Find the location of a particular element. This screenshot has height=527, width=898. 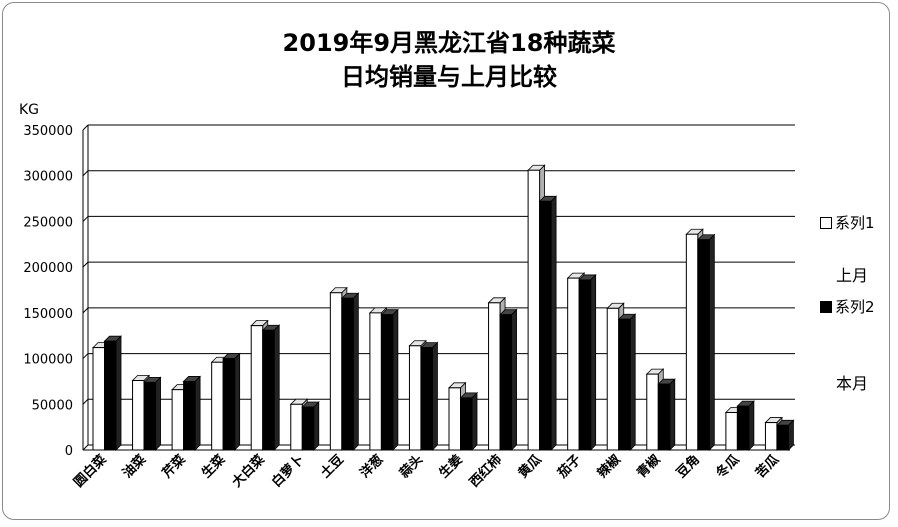

x-tick-label: 冬瓜 is located at coordinates (728, 467).